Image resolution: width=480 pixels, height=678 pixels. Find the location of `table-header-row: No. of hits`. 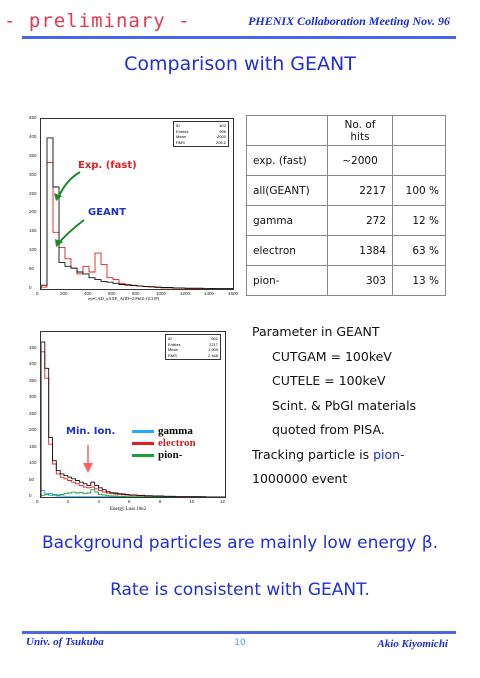

table-header-row: No. of hits is located at coordinates (346, 130).